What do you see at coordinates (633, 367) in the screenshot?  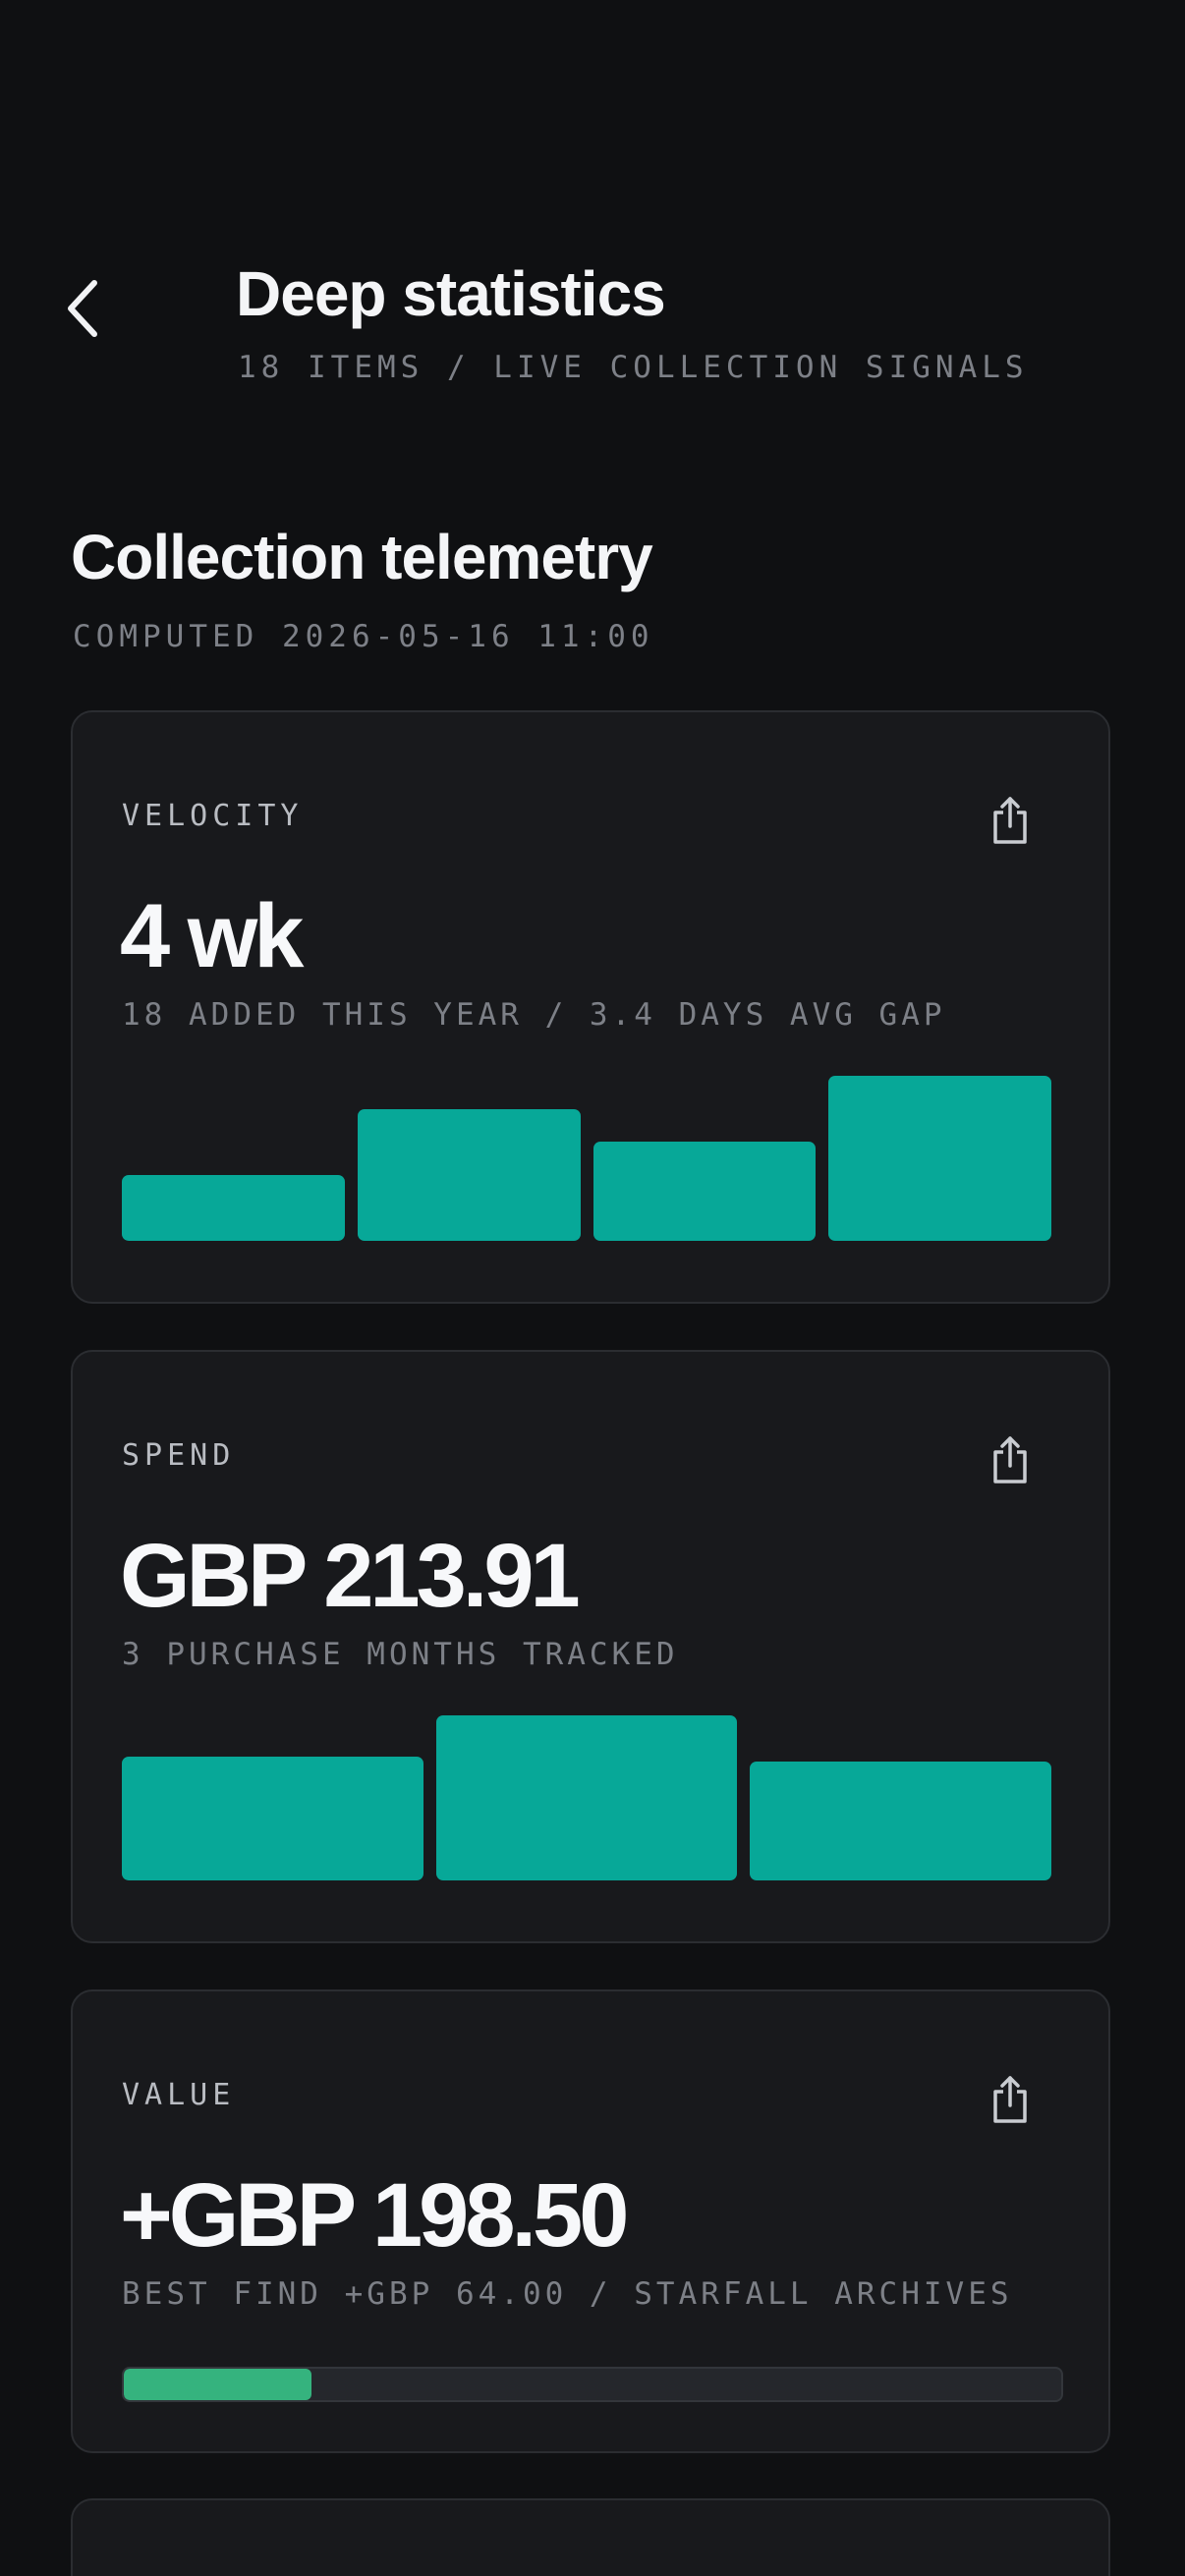 I see `page-subtitle: 18 ITEMS / LIVE COLLECTION SIGNALS` at bounding box center [633, 367].